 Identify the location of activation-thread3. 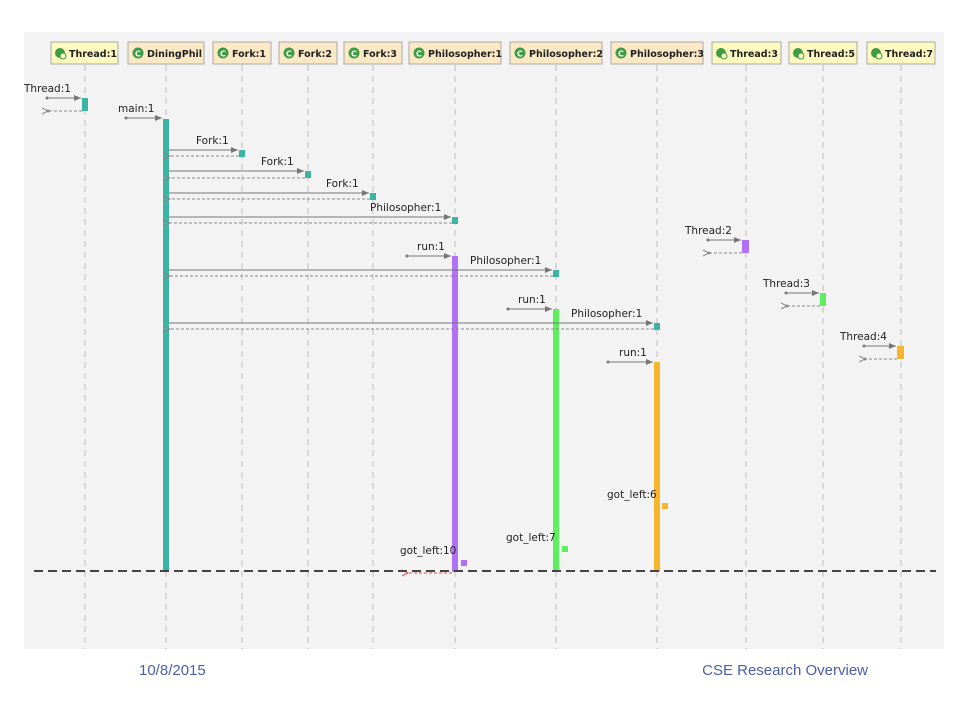
(745, 246).